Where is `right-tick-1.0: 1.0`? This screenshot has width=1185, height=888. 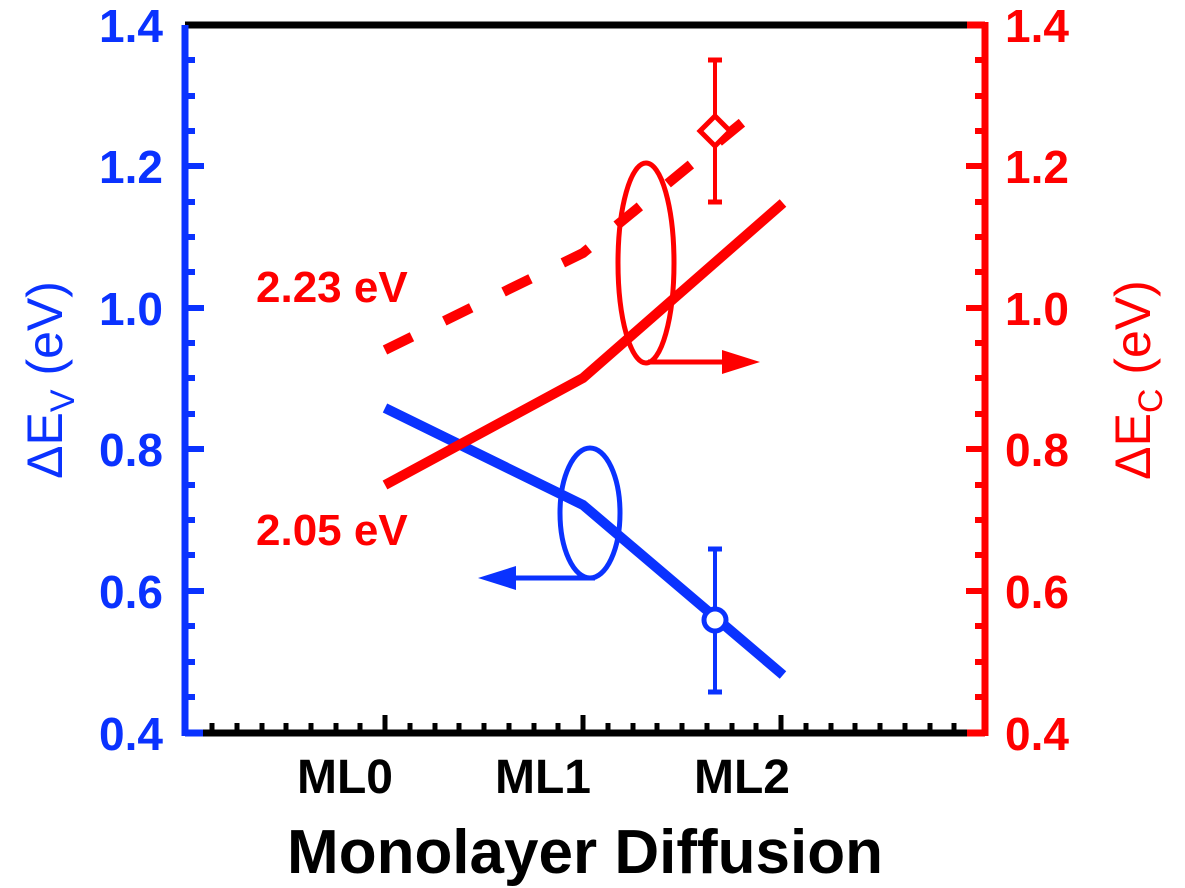
right-tick-1.0: 1.0 is located at coordinates (1037, 309).